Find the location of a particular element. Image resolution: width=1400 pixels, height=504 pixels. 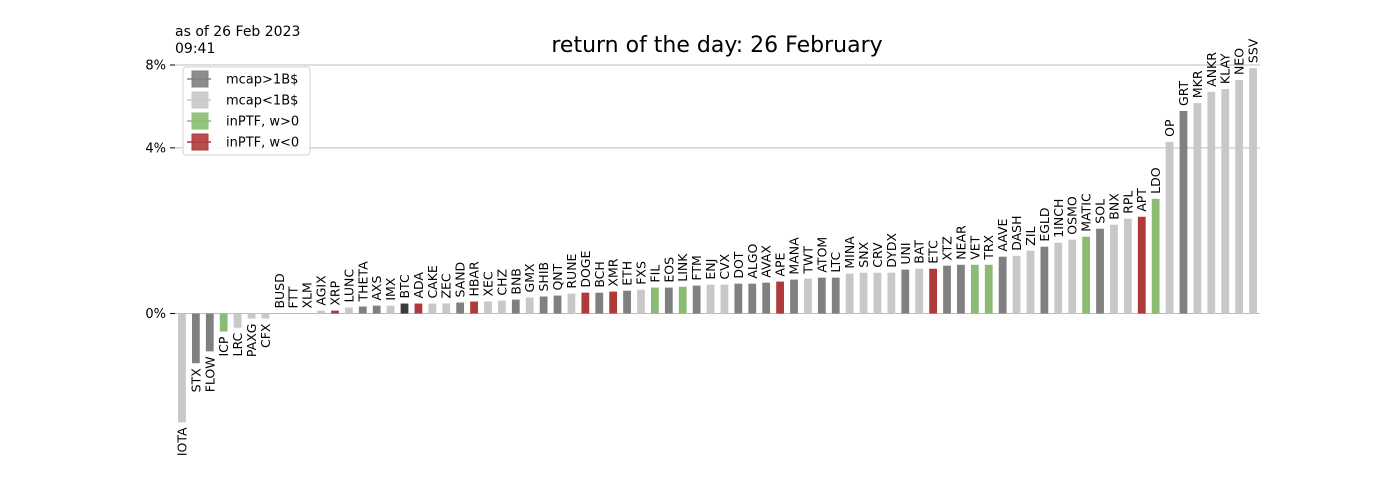

bar-label: CVX is located at coordinates (724, 266).